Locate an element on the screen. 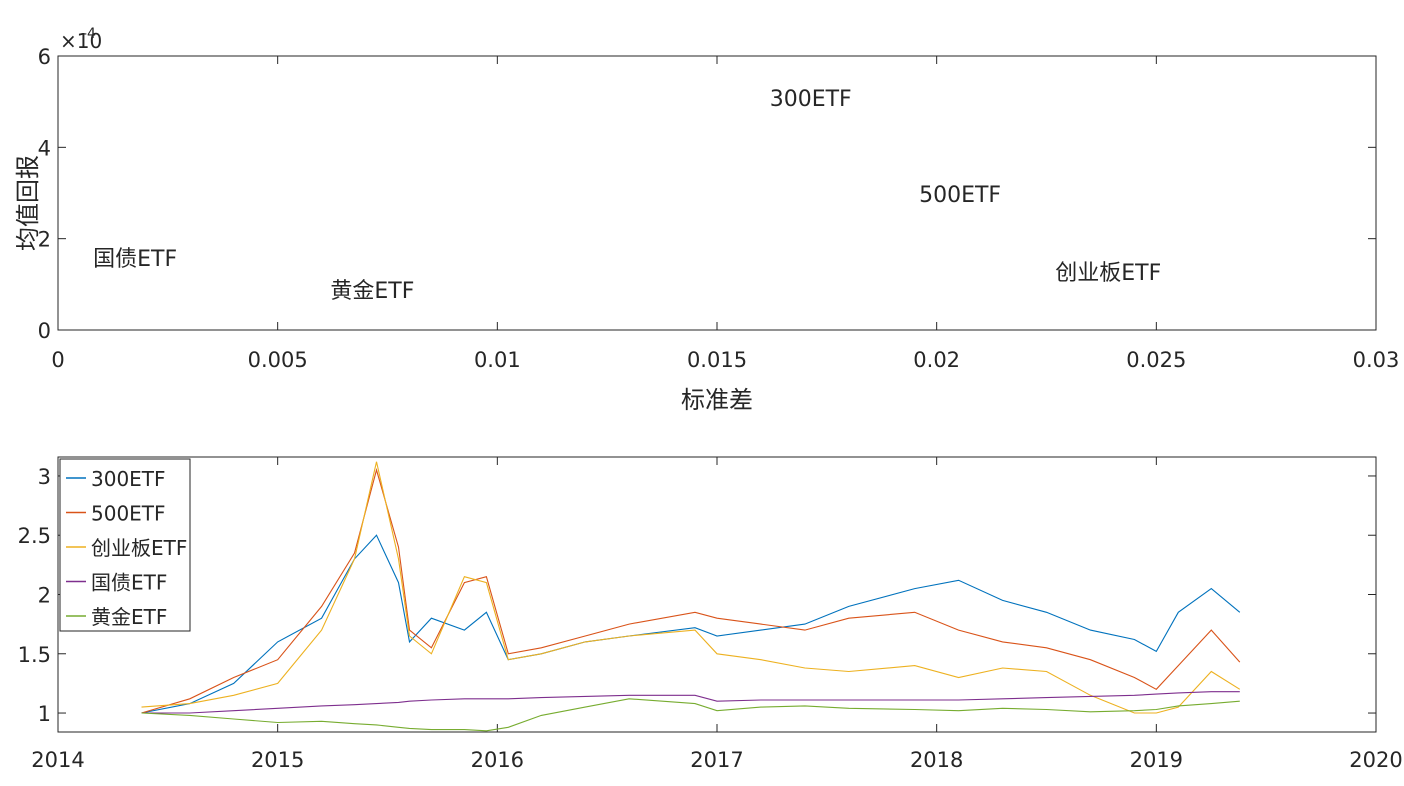  scatter-point-label: 创业板ETF is located at coordinates (1108, 273).